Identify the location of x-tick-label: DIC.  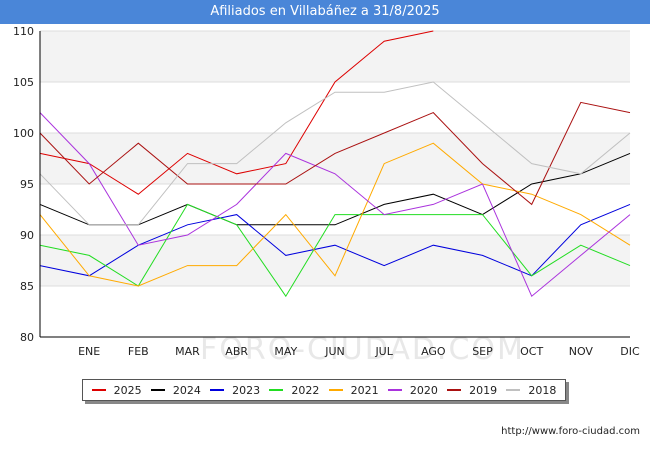
(630, 351).